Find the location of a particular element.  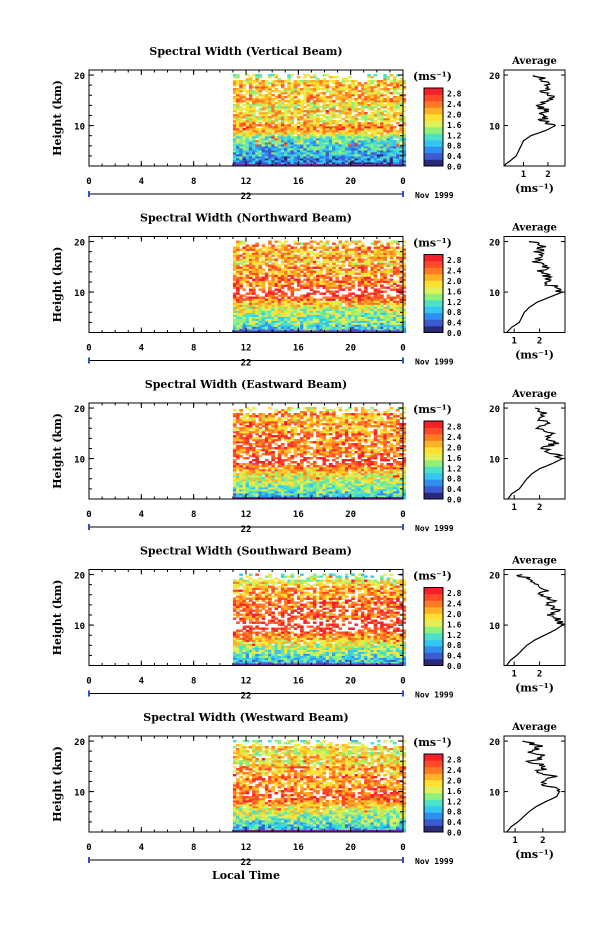

x-tick-label: 8 is located at coordinates (193, 349).